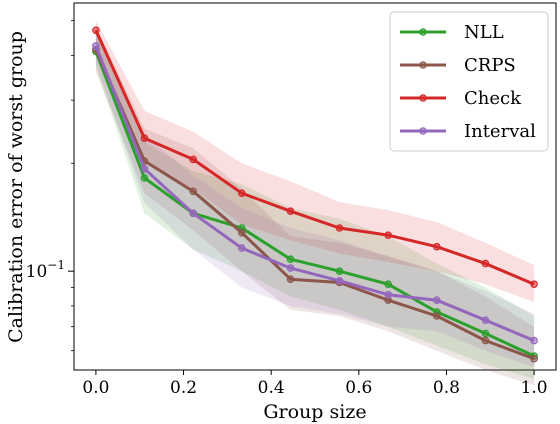 The image size is (560, 424). Describe the element at coordinates (446, 388) in the screenshot. I see `x-tick-label: 0.8` at that location.